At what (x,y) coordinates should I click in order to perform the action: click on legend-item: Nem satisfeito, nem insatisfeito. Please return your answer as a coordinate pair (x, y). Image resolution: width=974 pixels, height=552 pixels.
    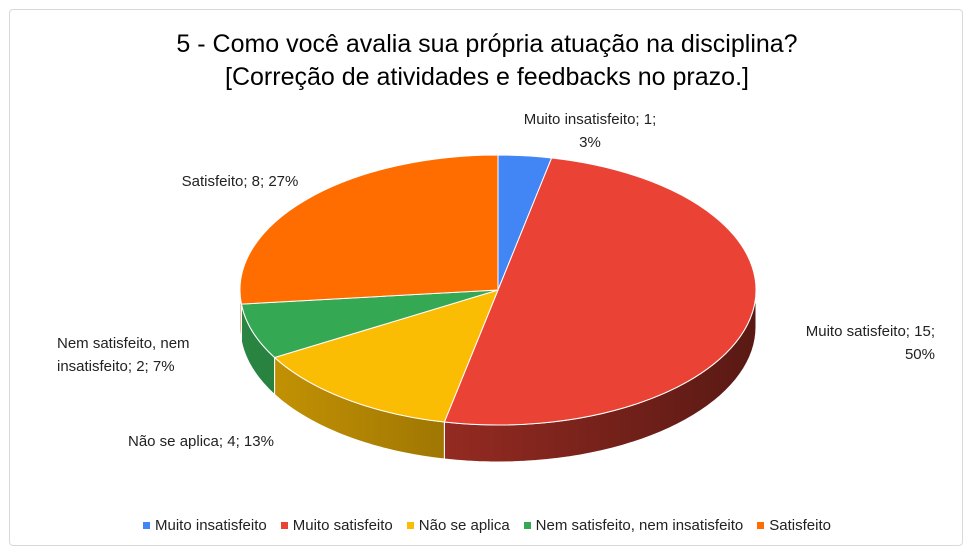
    Looking at the image, I should click on (633, 525).